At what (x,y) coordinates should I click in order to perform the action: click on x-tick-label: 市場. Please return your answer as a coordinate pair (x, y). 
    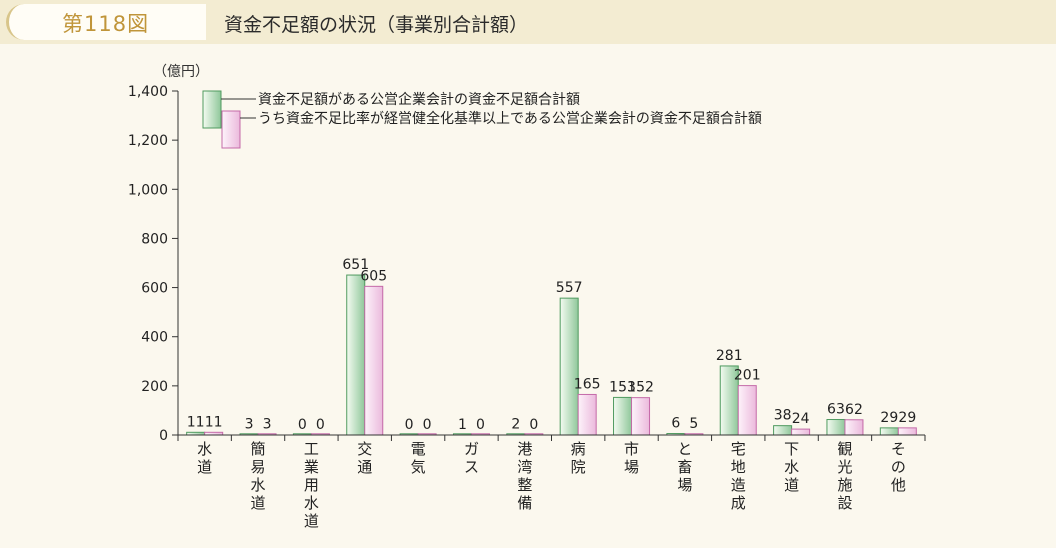
    Looking at the image, I should click on (631, 458).